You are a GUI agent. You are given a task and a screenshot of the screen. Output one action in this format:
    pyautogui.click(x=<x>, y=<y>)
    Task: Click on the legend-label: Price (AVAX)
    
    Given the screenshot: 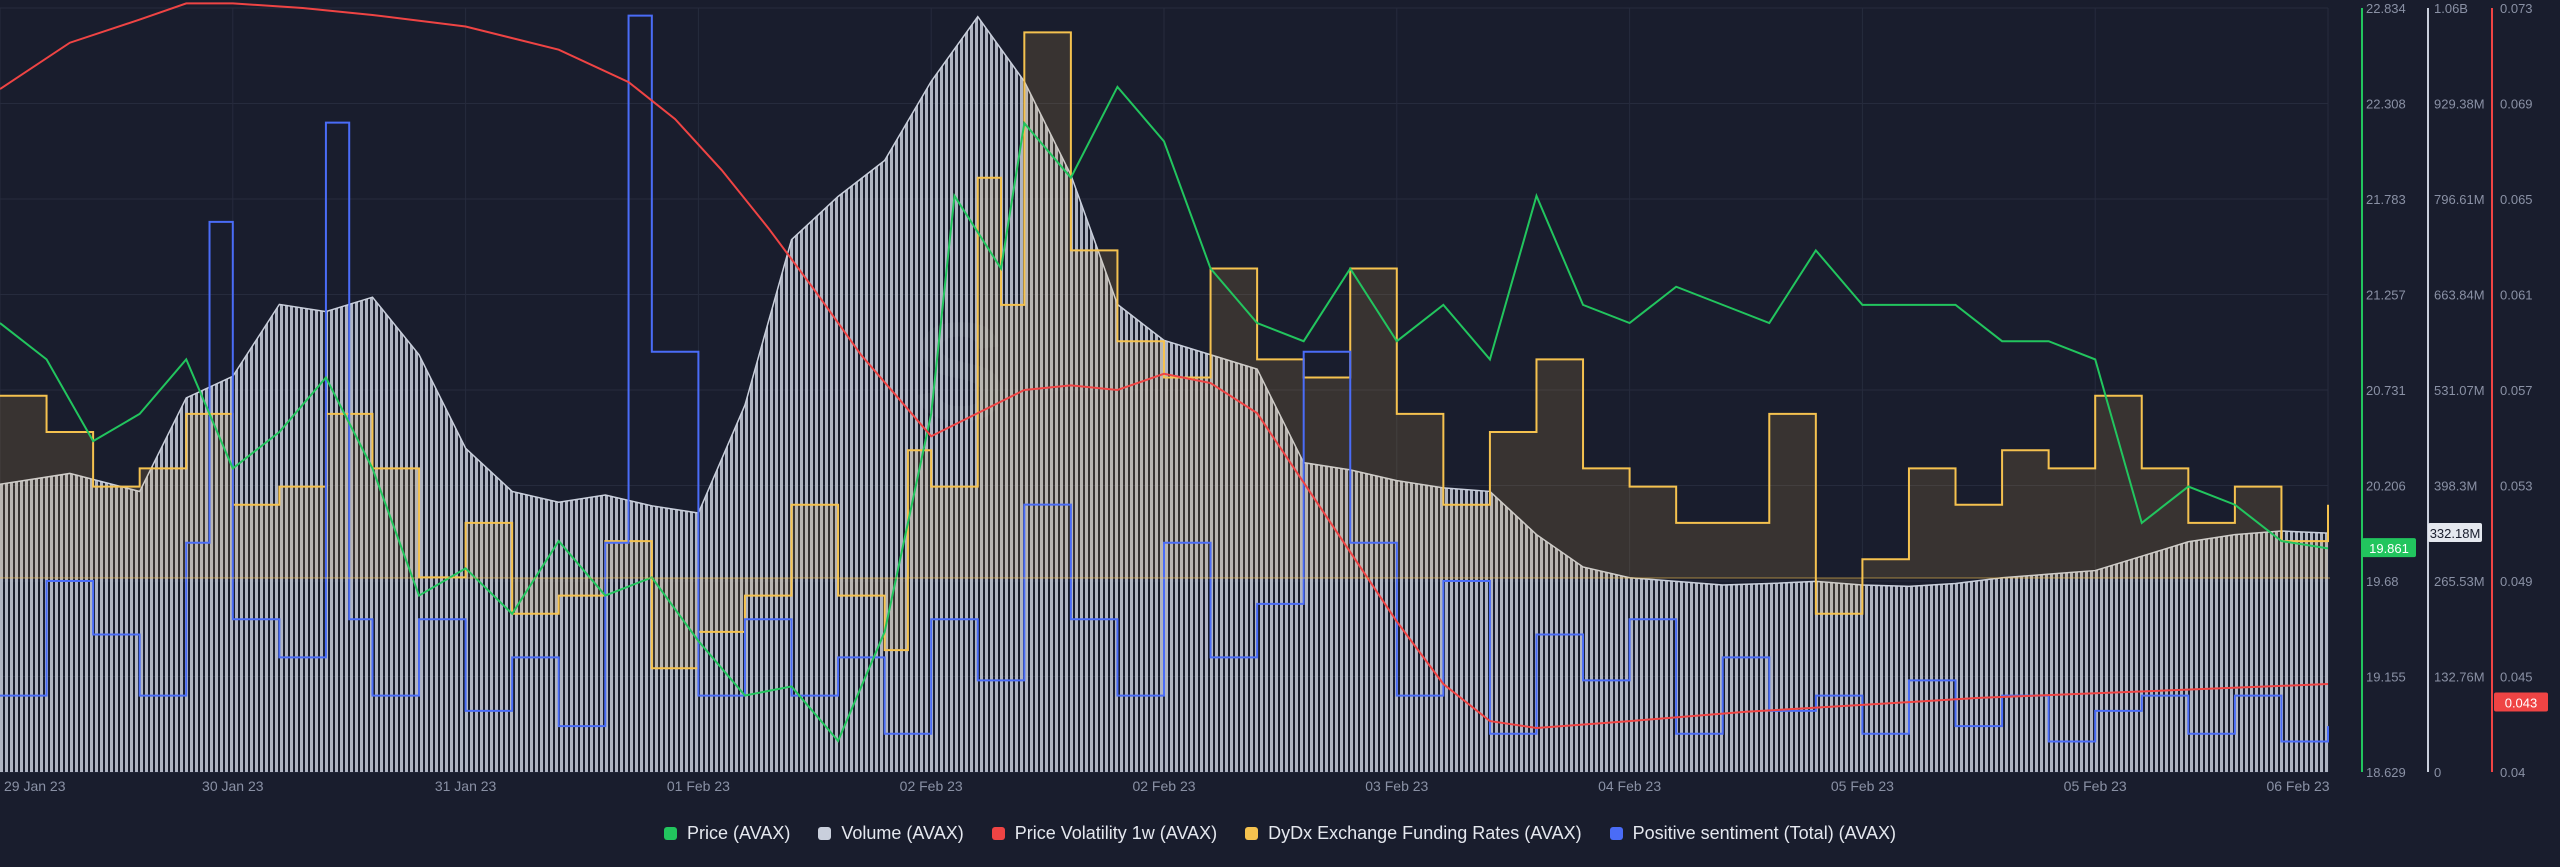 What is the action you would take?
    pyautogui.click(x=738, y=832)
    